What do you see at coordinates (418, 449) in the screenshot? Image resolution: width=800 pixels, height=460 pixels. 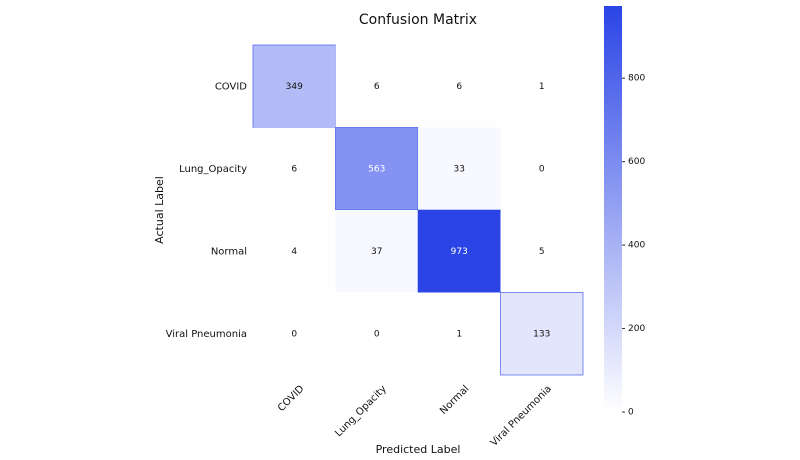 I see `x-axis-label: Predicted Label` at bounding box center [418, 449].